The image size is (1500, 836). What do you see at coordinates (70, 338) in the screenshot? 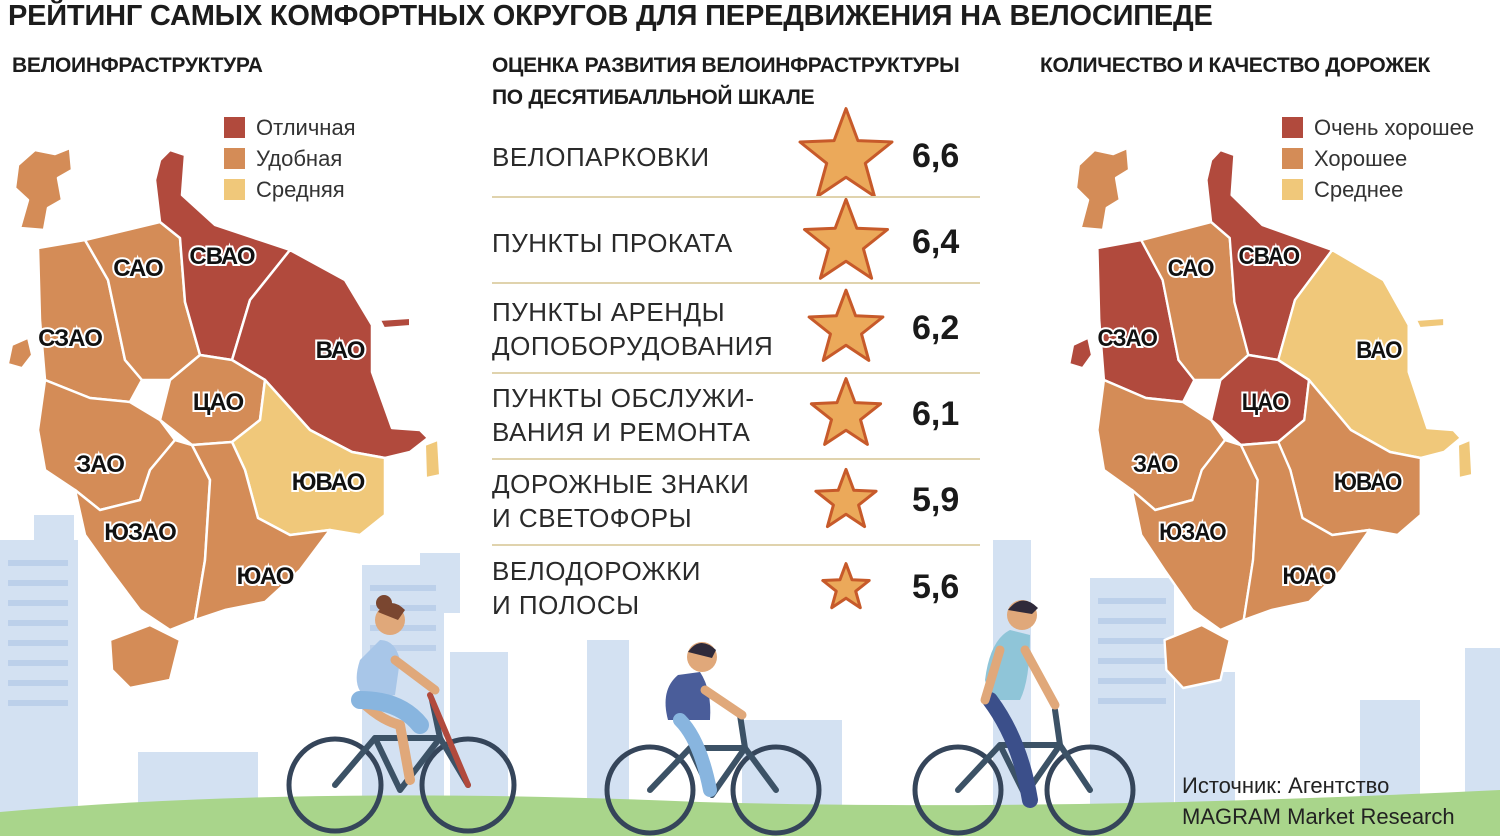
I see `district-label: СЗАО` at bounding box center [70, 338].